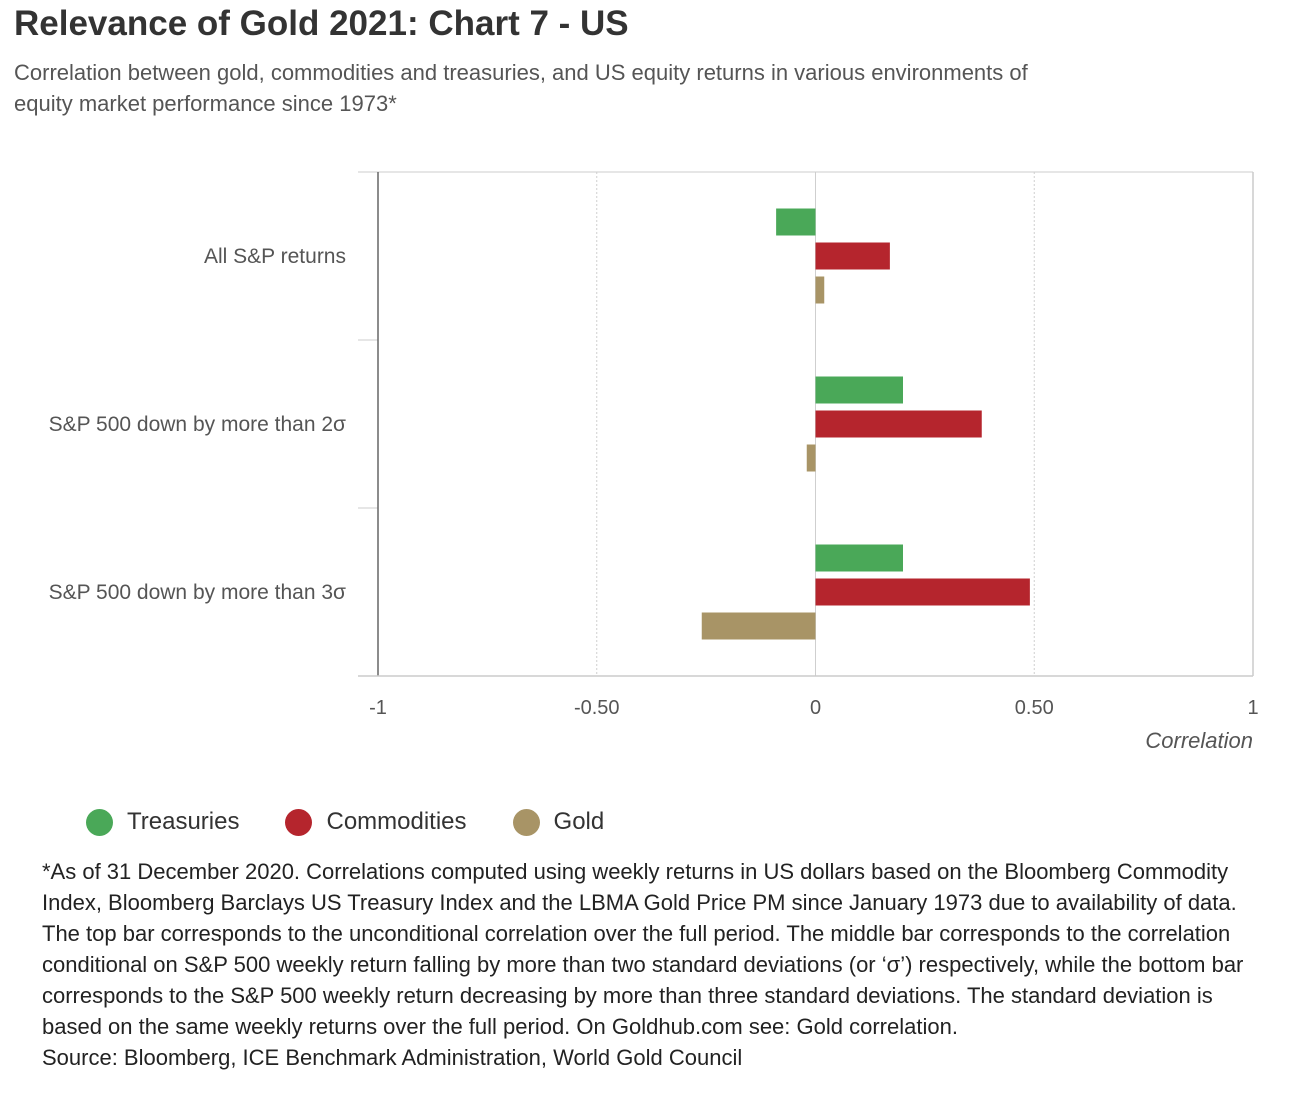  What do you see at coordinates (1199, 740) in the screenshot?
I see `x-axis-title: Correlation` at bounding box center [1199, 740].